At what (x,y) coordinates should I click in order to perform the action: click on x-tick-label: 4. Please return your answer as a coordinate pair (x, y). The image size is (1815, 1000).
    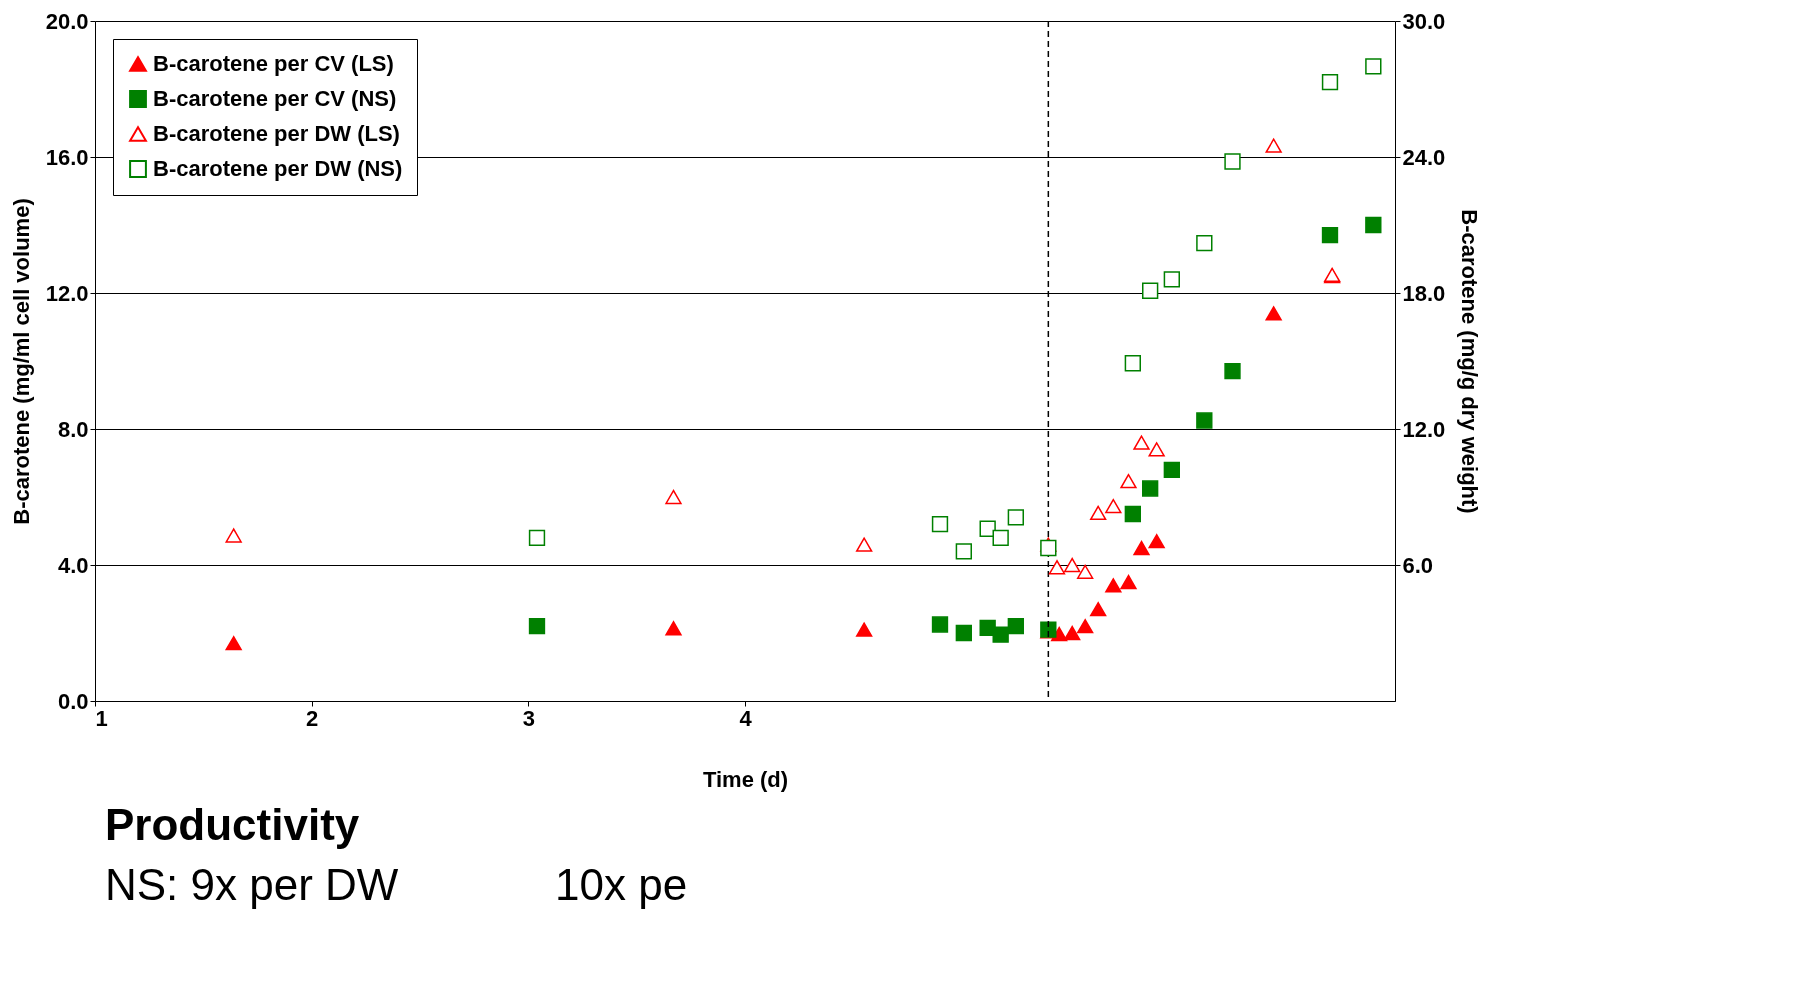
    Looking at the image, I should click on (746, 718).